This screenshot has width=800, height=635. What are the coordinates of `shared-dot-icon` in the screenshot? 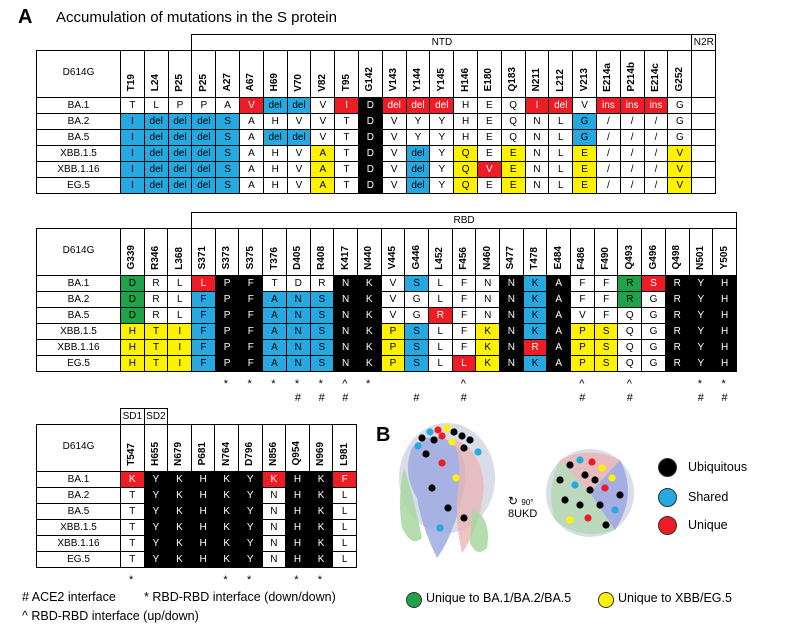 It's located at (667, 497).